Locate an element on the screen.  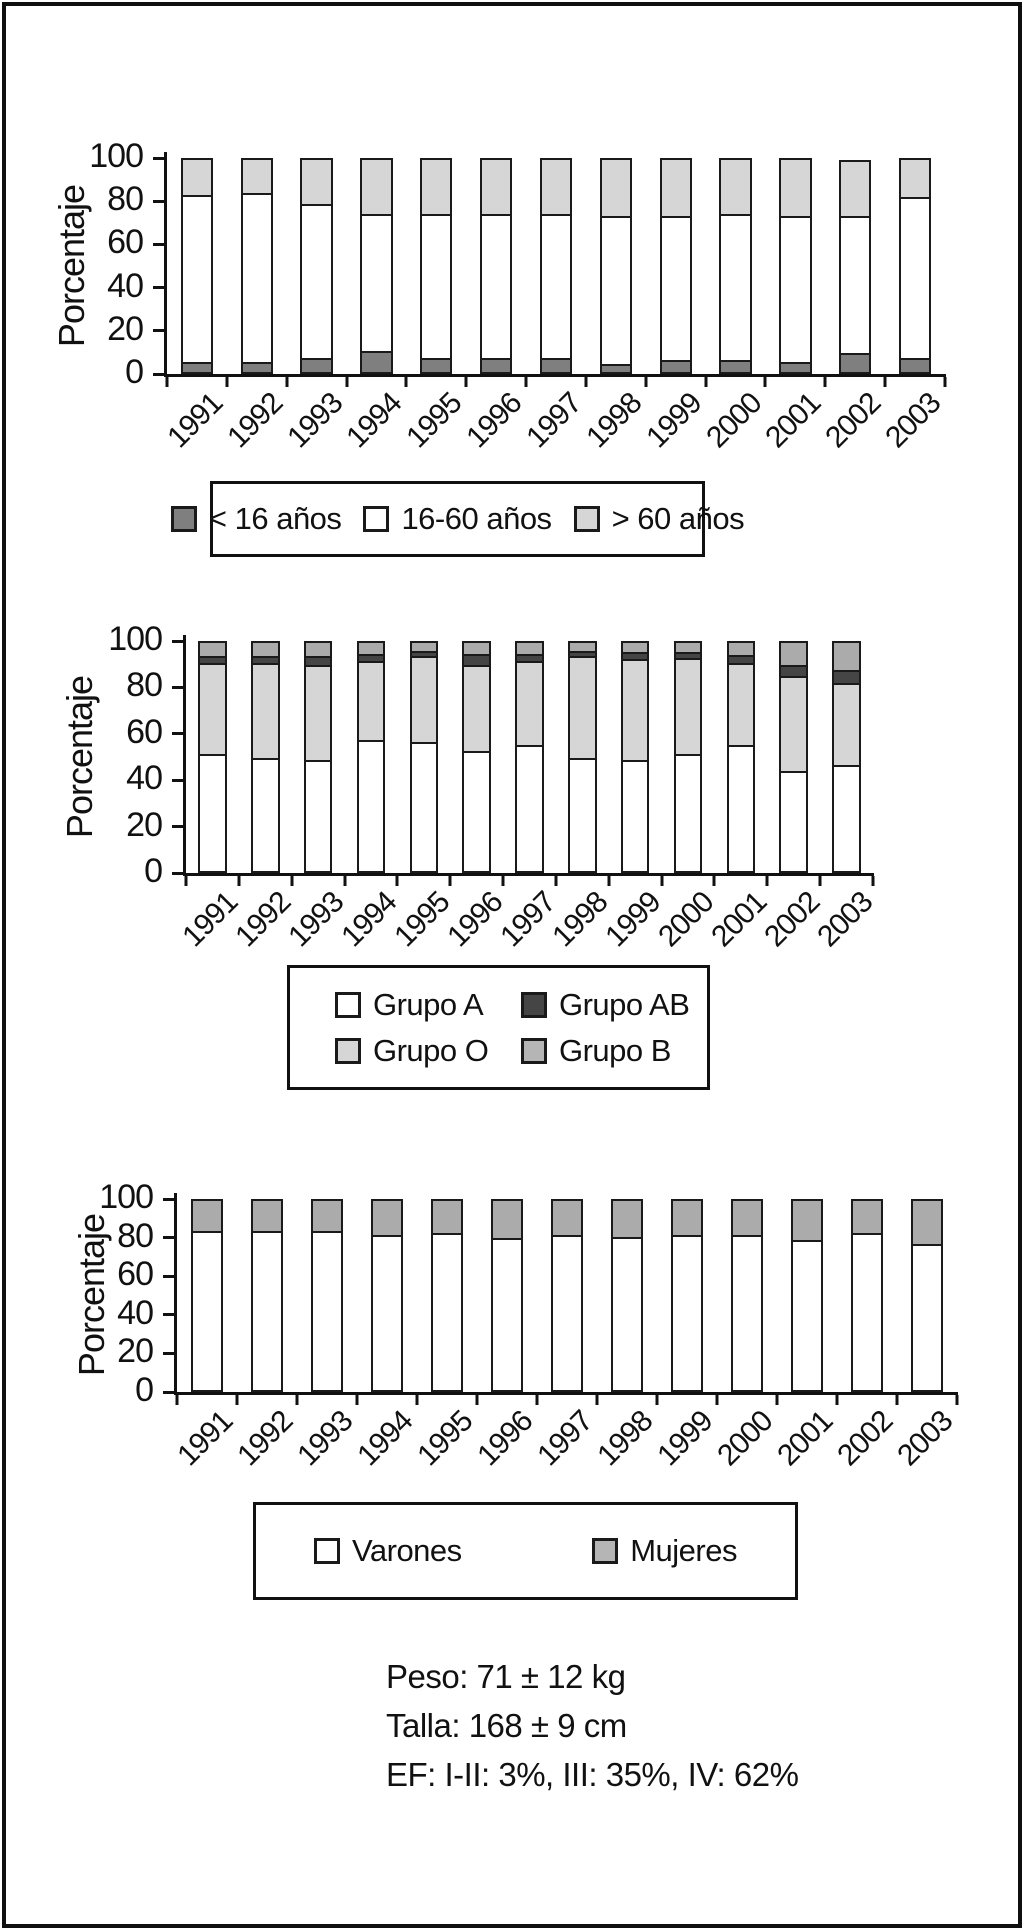
legend-label: Mujeres is located at coordinates (683, 1550).